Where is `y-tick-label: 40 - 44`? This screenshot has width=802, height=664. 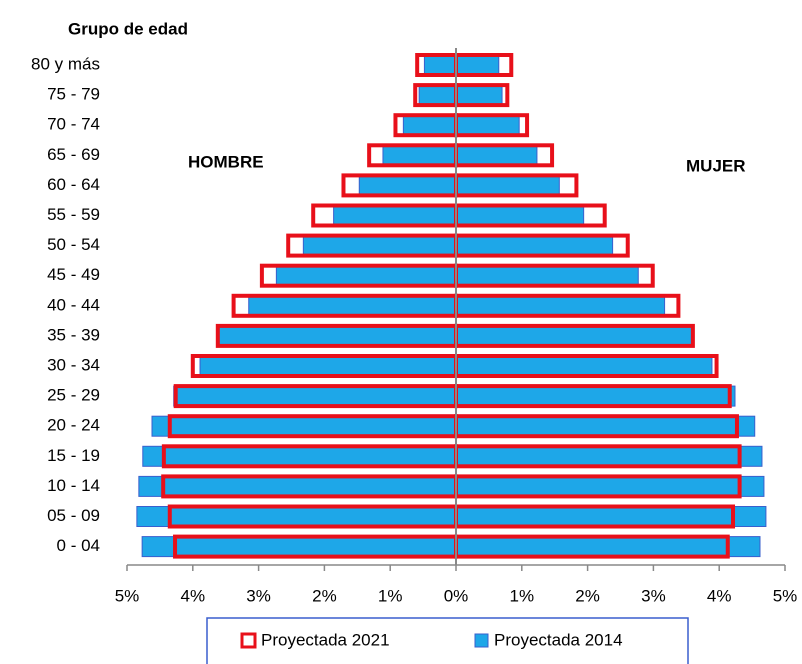 y-tick-label: 40 - 44 is located at coordinates (73, 304).